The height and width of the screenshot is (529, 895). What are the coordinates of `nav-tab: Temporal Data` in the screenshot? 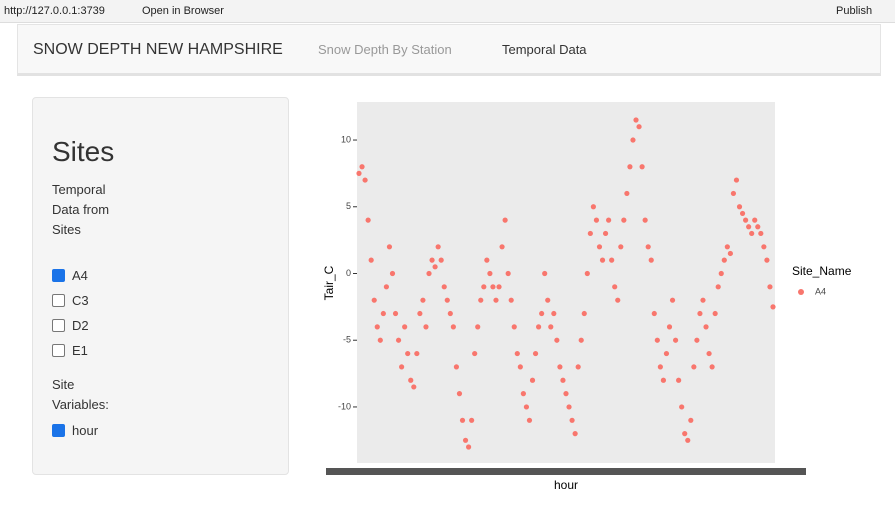 It's located at (544, 49).